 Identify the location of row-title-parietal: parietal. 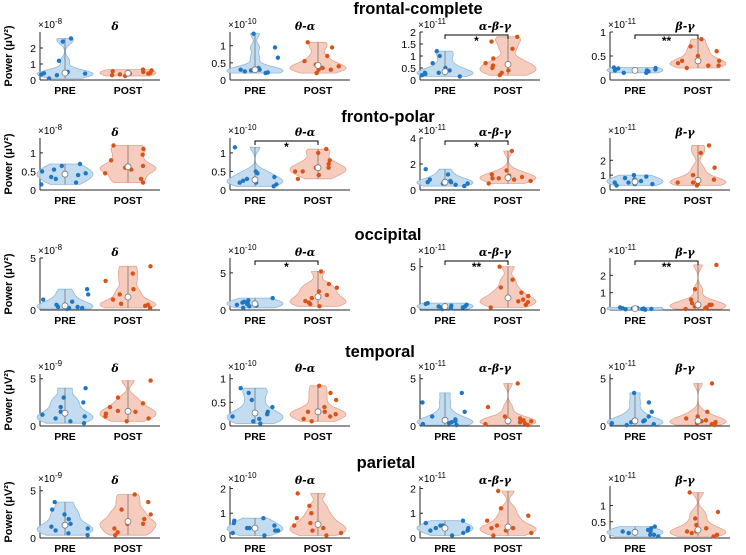
(386, 463).